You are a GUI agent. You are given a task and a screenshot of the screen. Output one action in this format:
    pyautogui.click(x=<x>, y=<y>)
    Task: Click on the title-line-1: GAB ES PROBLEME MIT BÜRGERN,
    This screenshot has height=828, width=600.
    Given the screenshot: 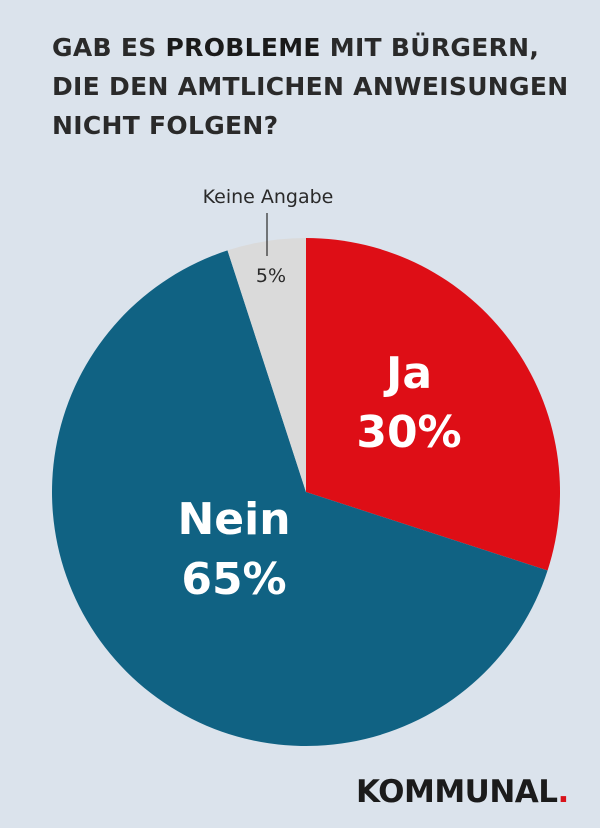 What is the action you would take?
    pyautogui.click(x=312, y=47)
    